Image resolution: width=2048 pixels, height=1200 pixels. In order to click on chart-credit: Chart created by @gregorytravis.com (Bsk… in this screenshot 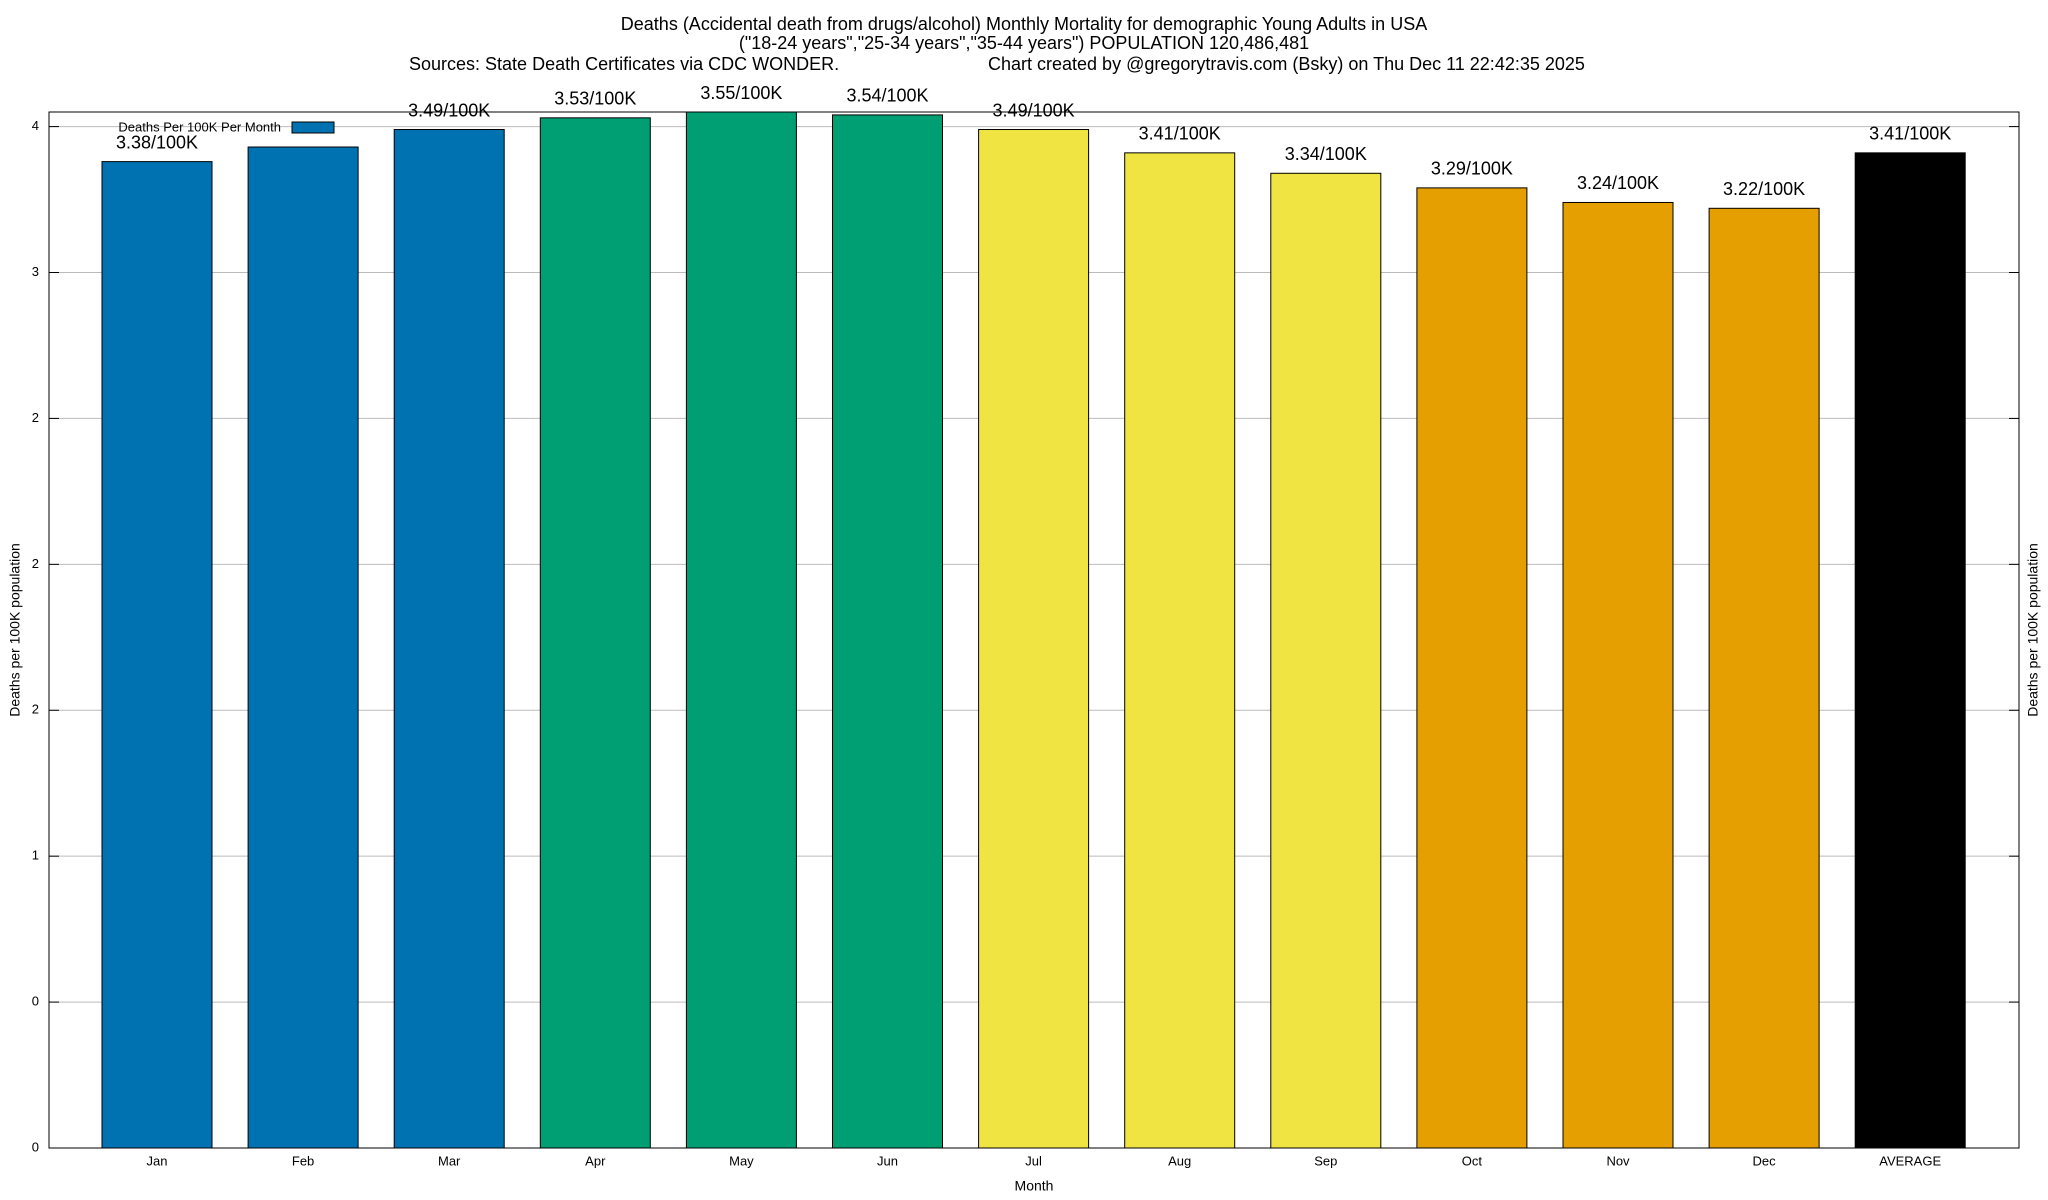, I will do `click(1286, 64)`.